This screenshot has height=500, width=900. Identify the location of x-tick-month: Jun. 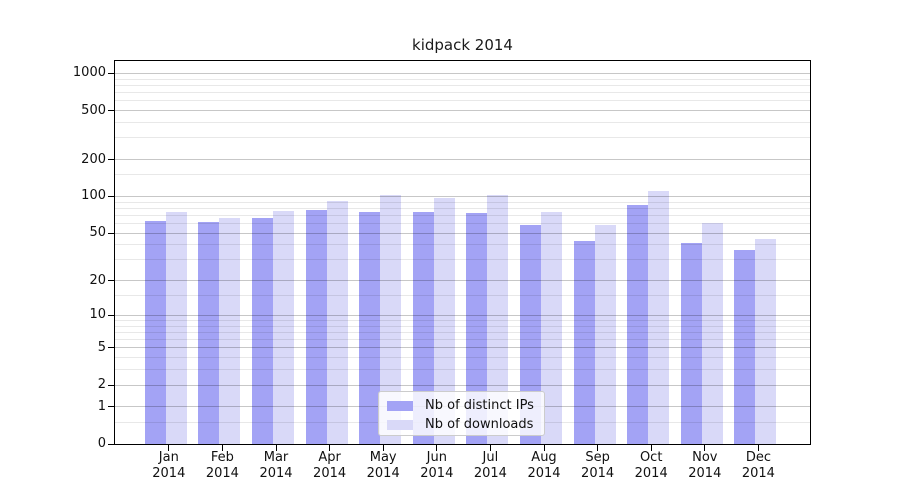
(436, 457).